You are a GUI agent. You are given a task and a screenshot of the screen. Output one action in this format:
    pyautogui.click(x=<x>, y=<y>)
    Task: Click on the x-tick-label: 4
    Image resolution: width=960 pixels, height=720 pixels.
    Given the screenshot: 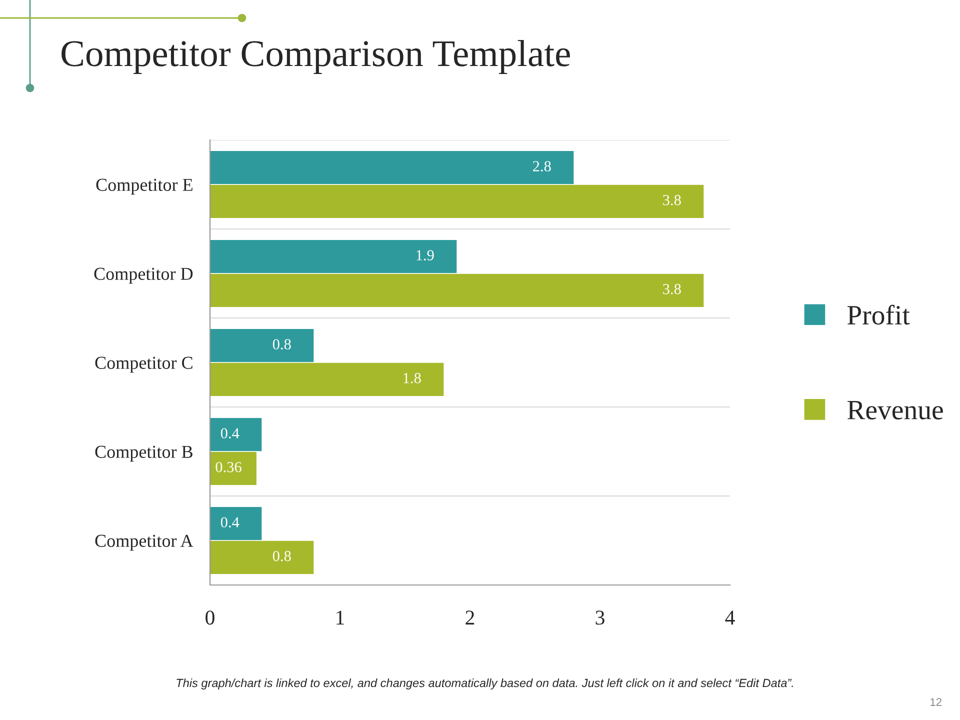 What is the action you would take?
    pyautogui.click(x=730, y=617)
    